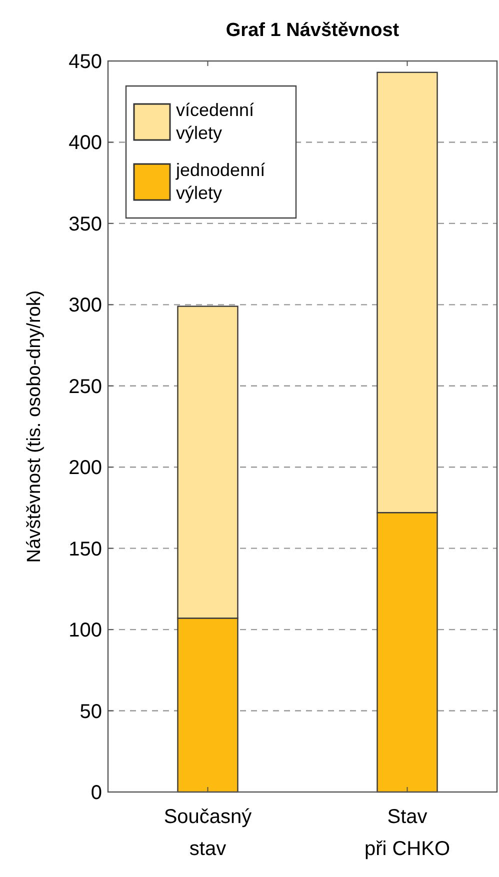 Image resolution: width=499 pixels, height=877 pixels. What do you see at coordinates (407, 833) in the screenshot?
I see `x-tick-label: Stav při CHKO` at bounding box center [407, 833].